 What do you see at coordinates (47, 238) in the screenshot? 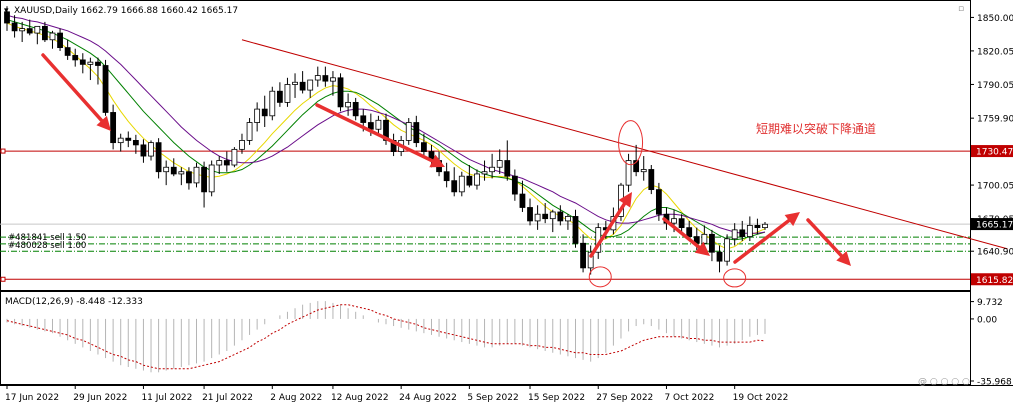
I see `order-label-1: #481841 sell 1.50` at bounding box center [47, 238].